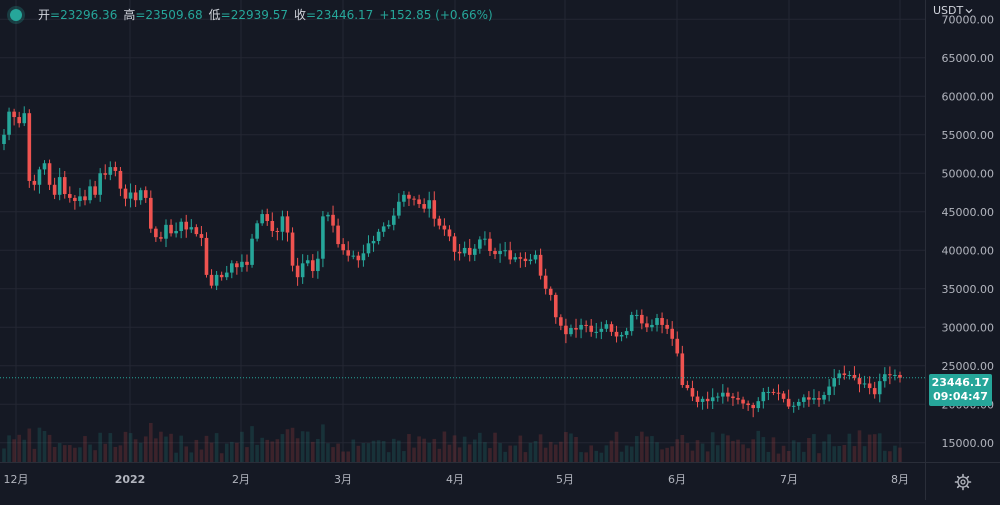 The image size is (1000, 505). What do you see at coordinates (968, 366) in the screenshot?
I see `price-tick-label: 25000.00` at bounding box center [968, 366].